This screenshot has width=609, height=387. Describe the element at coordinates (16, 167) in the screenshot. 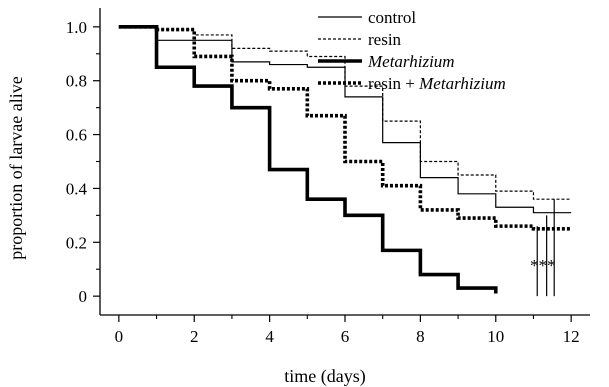

I see `y-axis-title: proportion of larvae alive` at that location.